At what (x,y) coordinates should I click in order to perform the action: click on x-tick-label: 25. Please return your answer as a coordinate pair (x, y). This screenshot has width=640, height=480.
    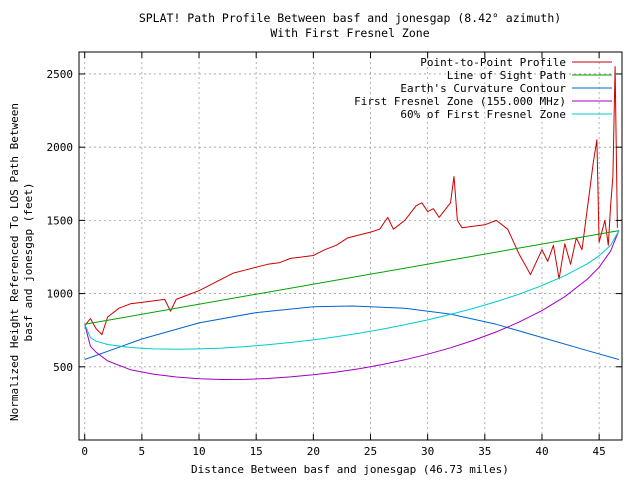
    Looking at the image, I should click on (370, 451).